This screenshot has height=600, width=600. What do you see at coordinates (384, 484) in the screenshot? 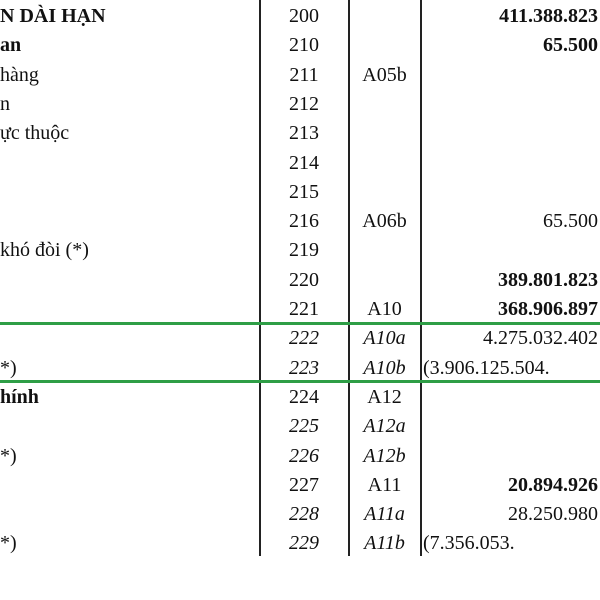
I see `row-note: A11` at bounding box center [384, 484].